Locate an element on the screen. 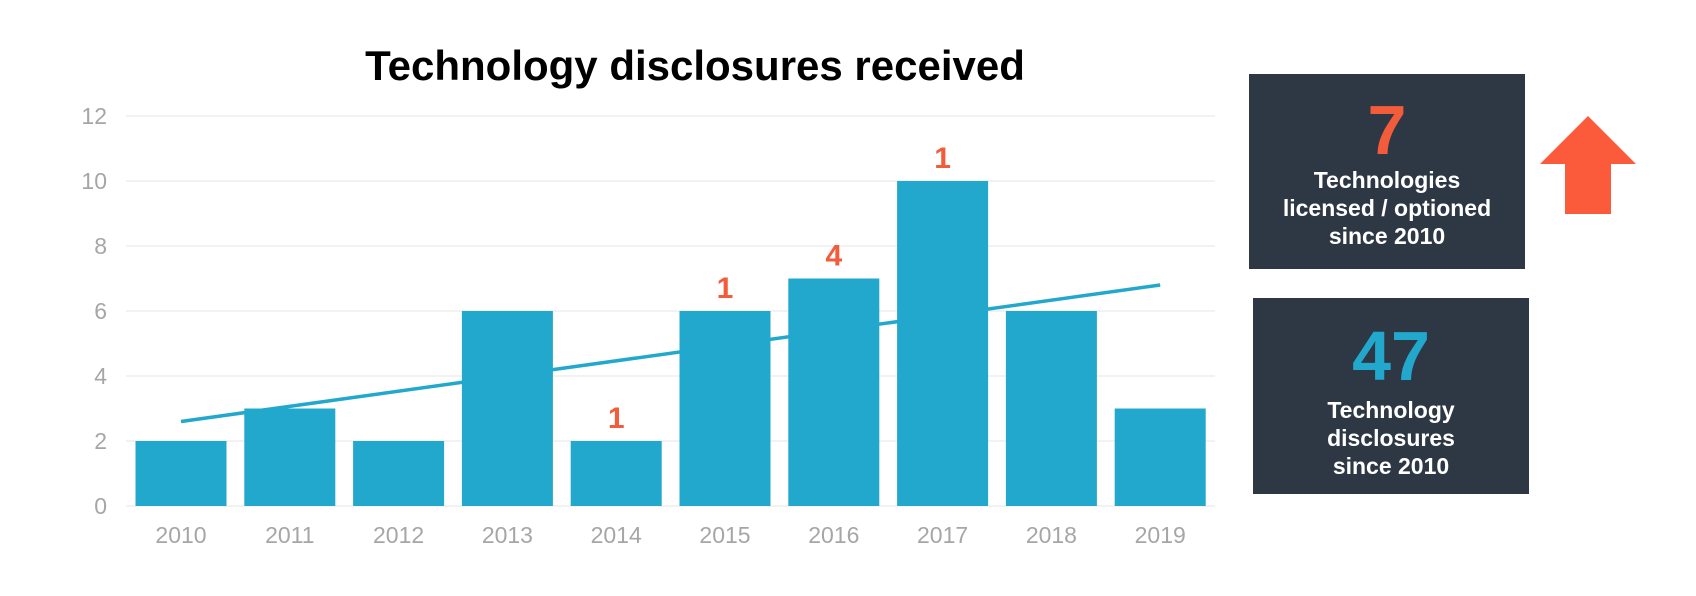  y-tick-label: 8 is located at coordinates (100, 246).